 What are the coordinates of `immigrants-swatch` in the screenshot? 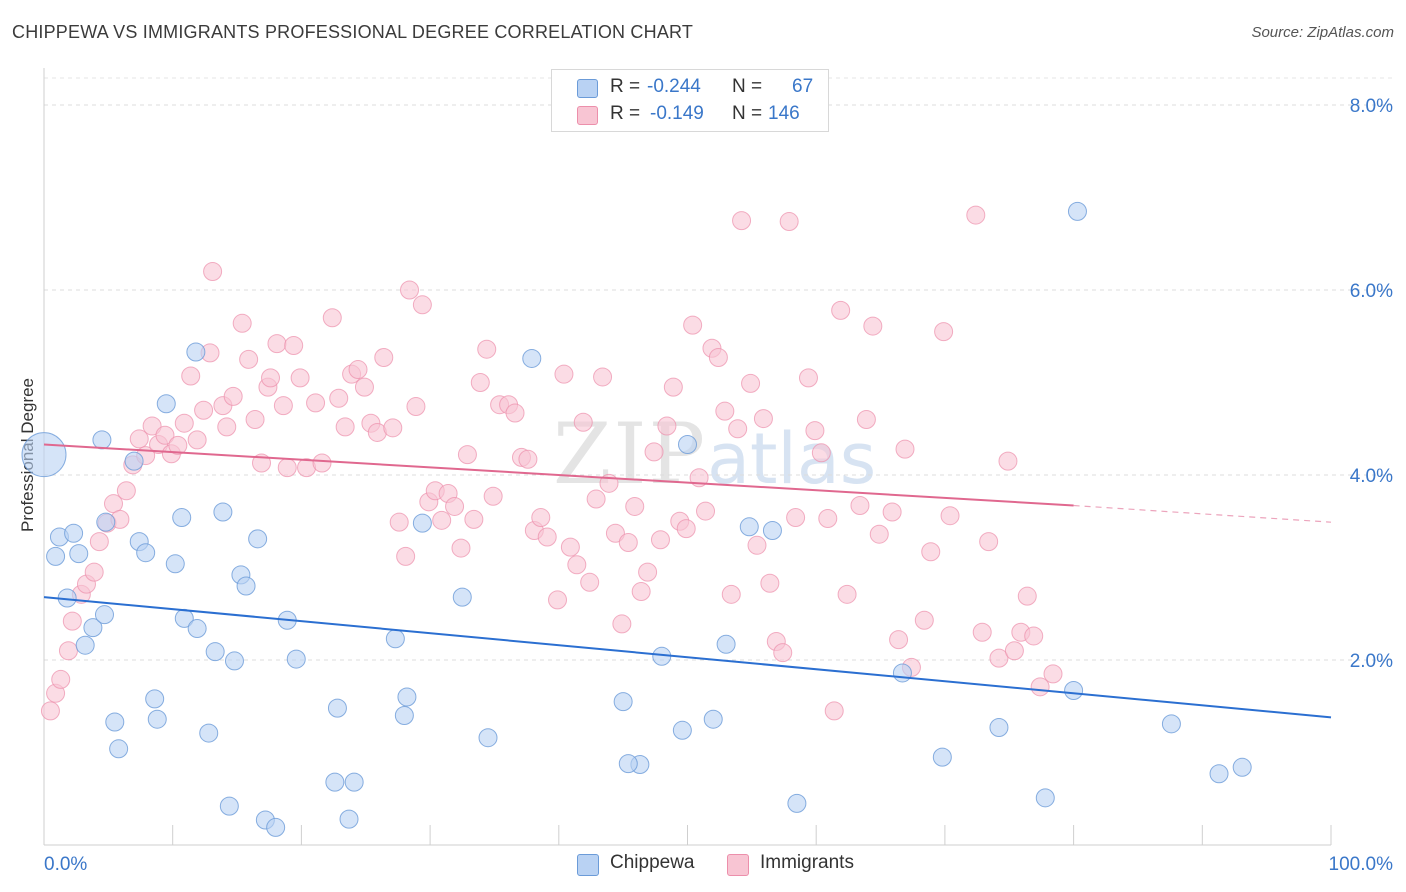 It's located at (738, 865).